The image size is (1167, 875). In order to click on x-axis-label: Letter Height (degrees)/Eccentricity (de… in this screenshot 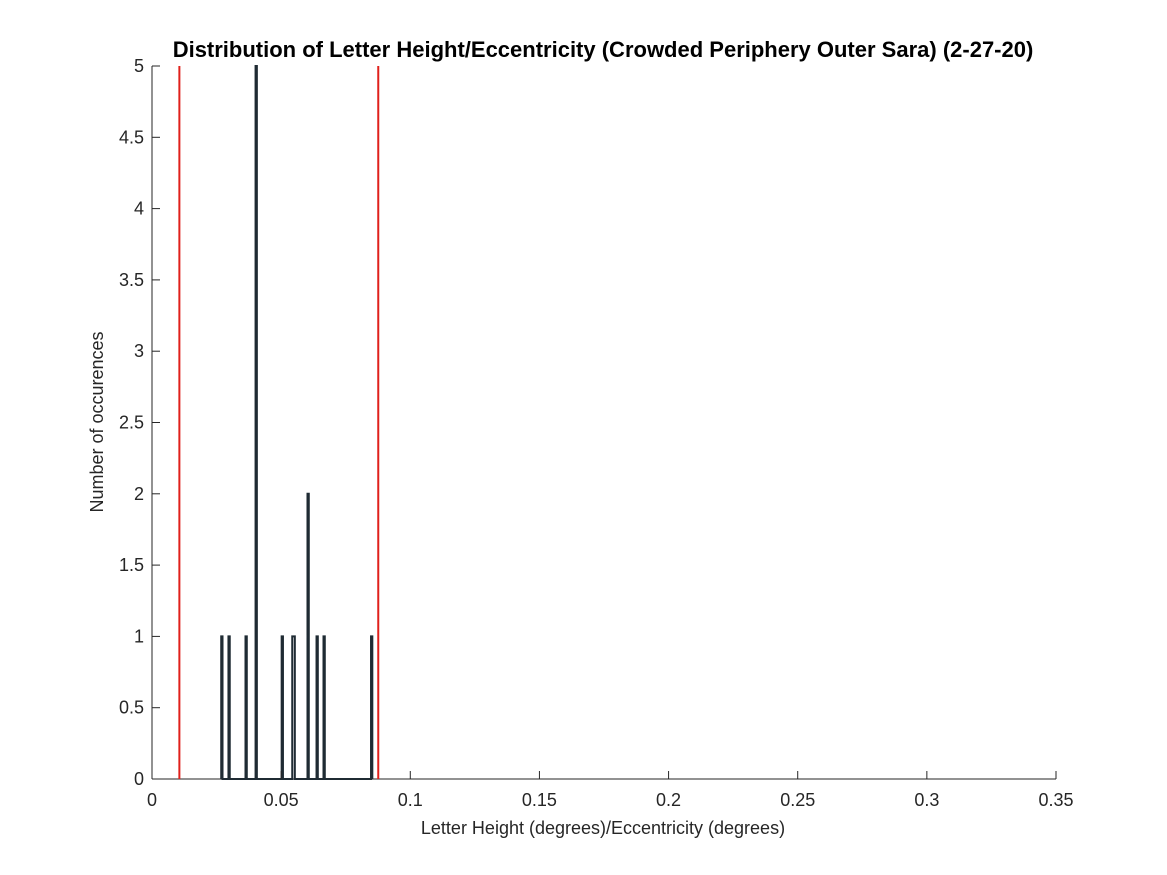, I will do `click(603, 828)`.